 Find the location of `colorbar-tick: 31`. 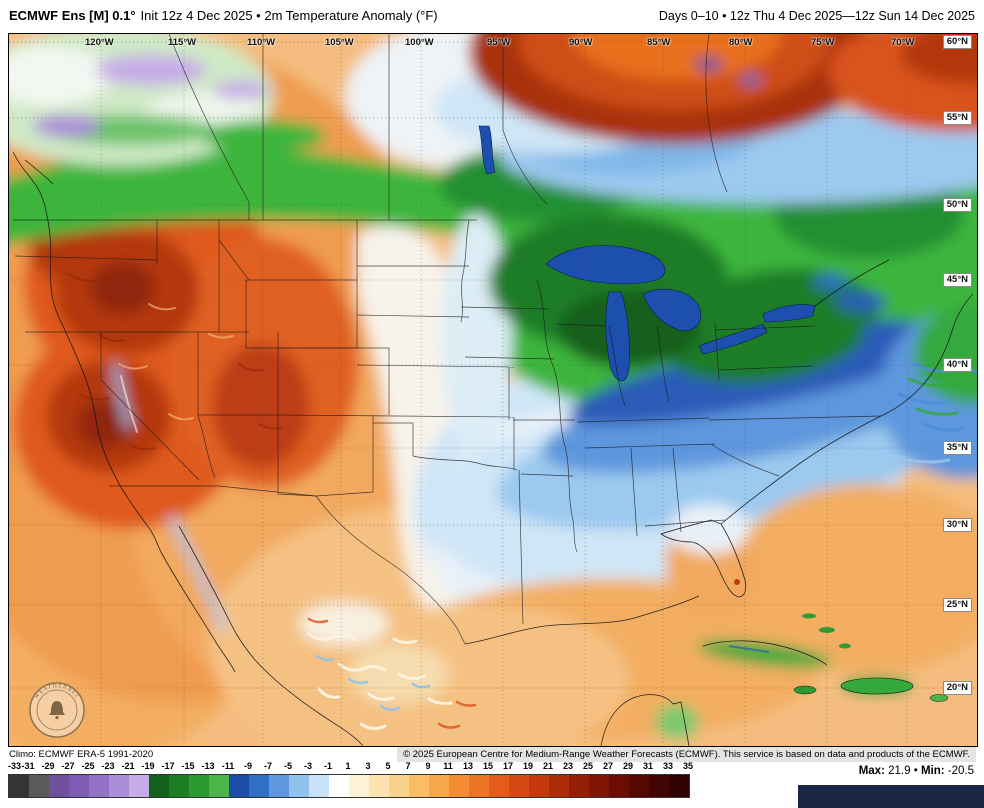

colorbar-tick: 31 is located at coordinates (648, 766).